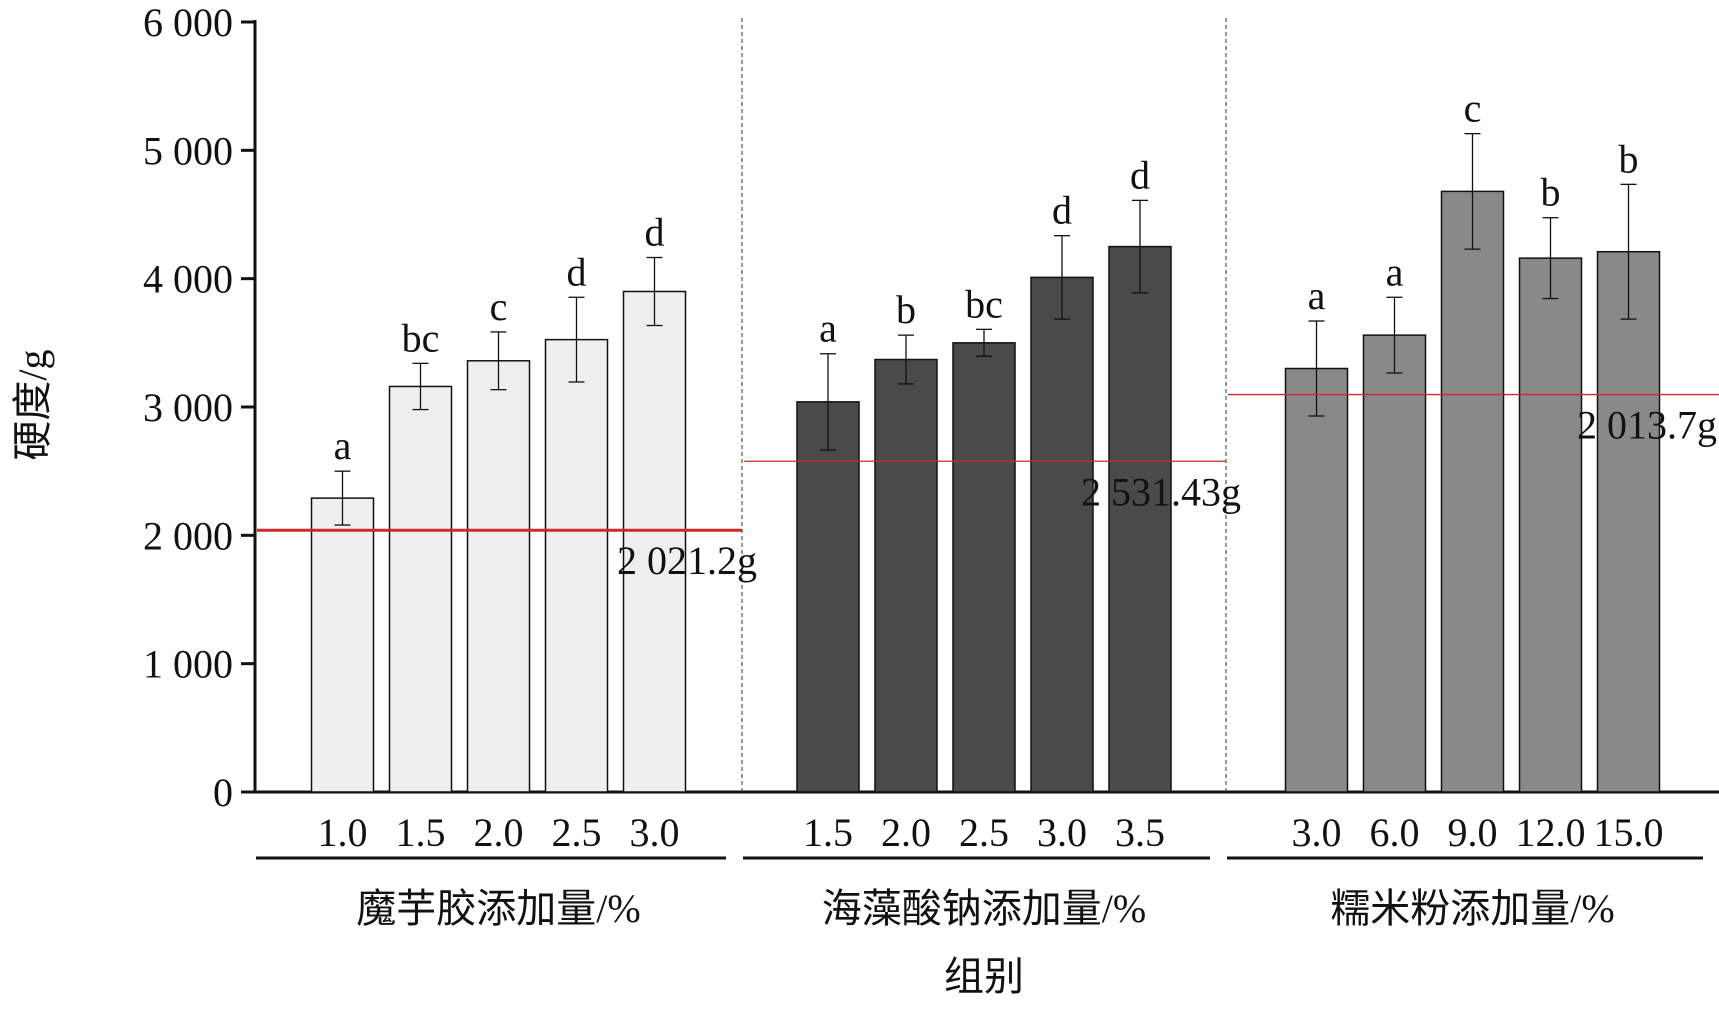  Describe the element at coordinates (343, 832) in the screenshot. I see `x-tick-label: 1.0` at that location.